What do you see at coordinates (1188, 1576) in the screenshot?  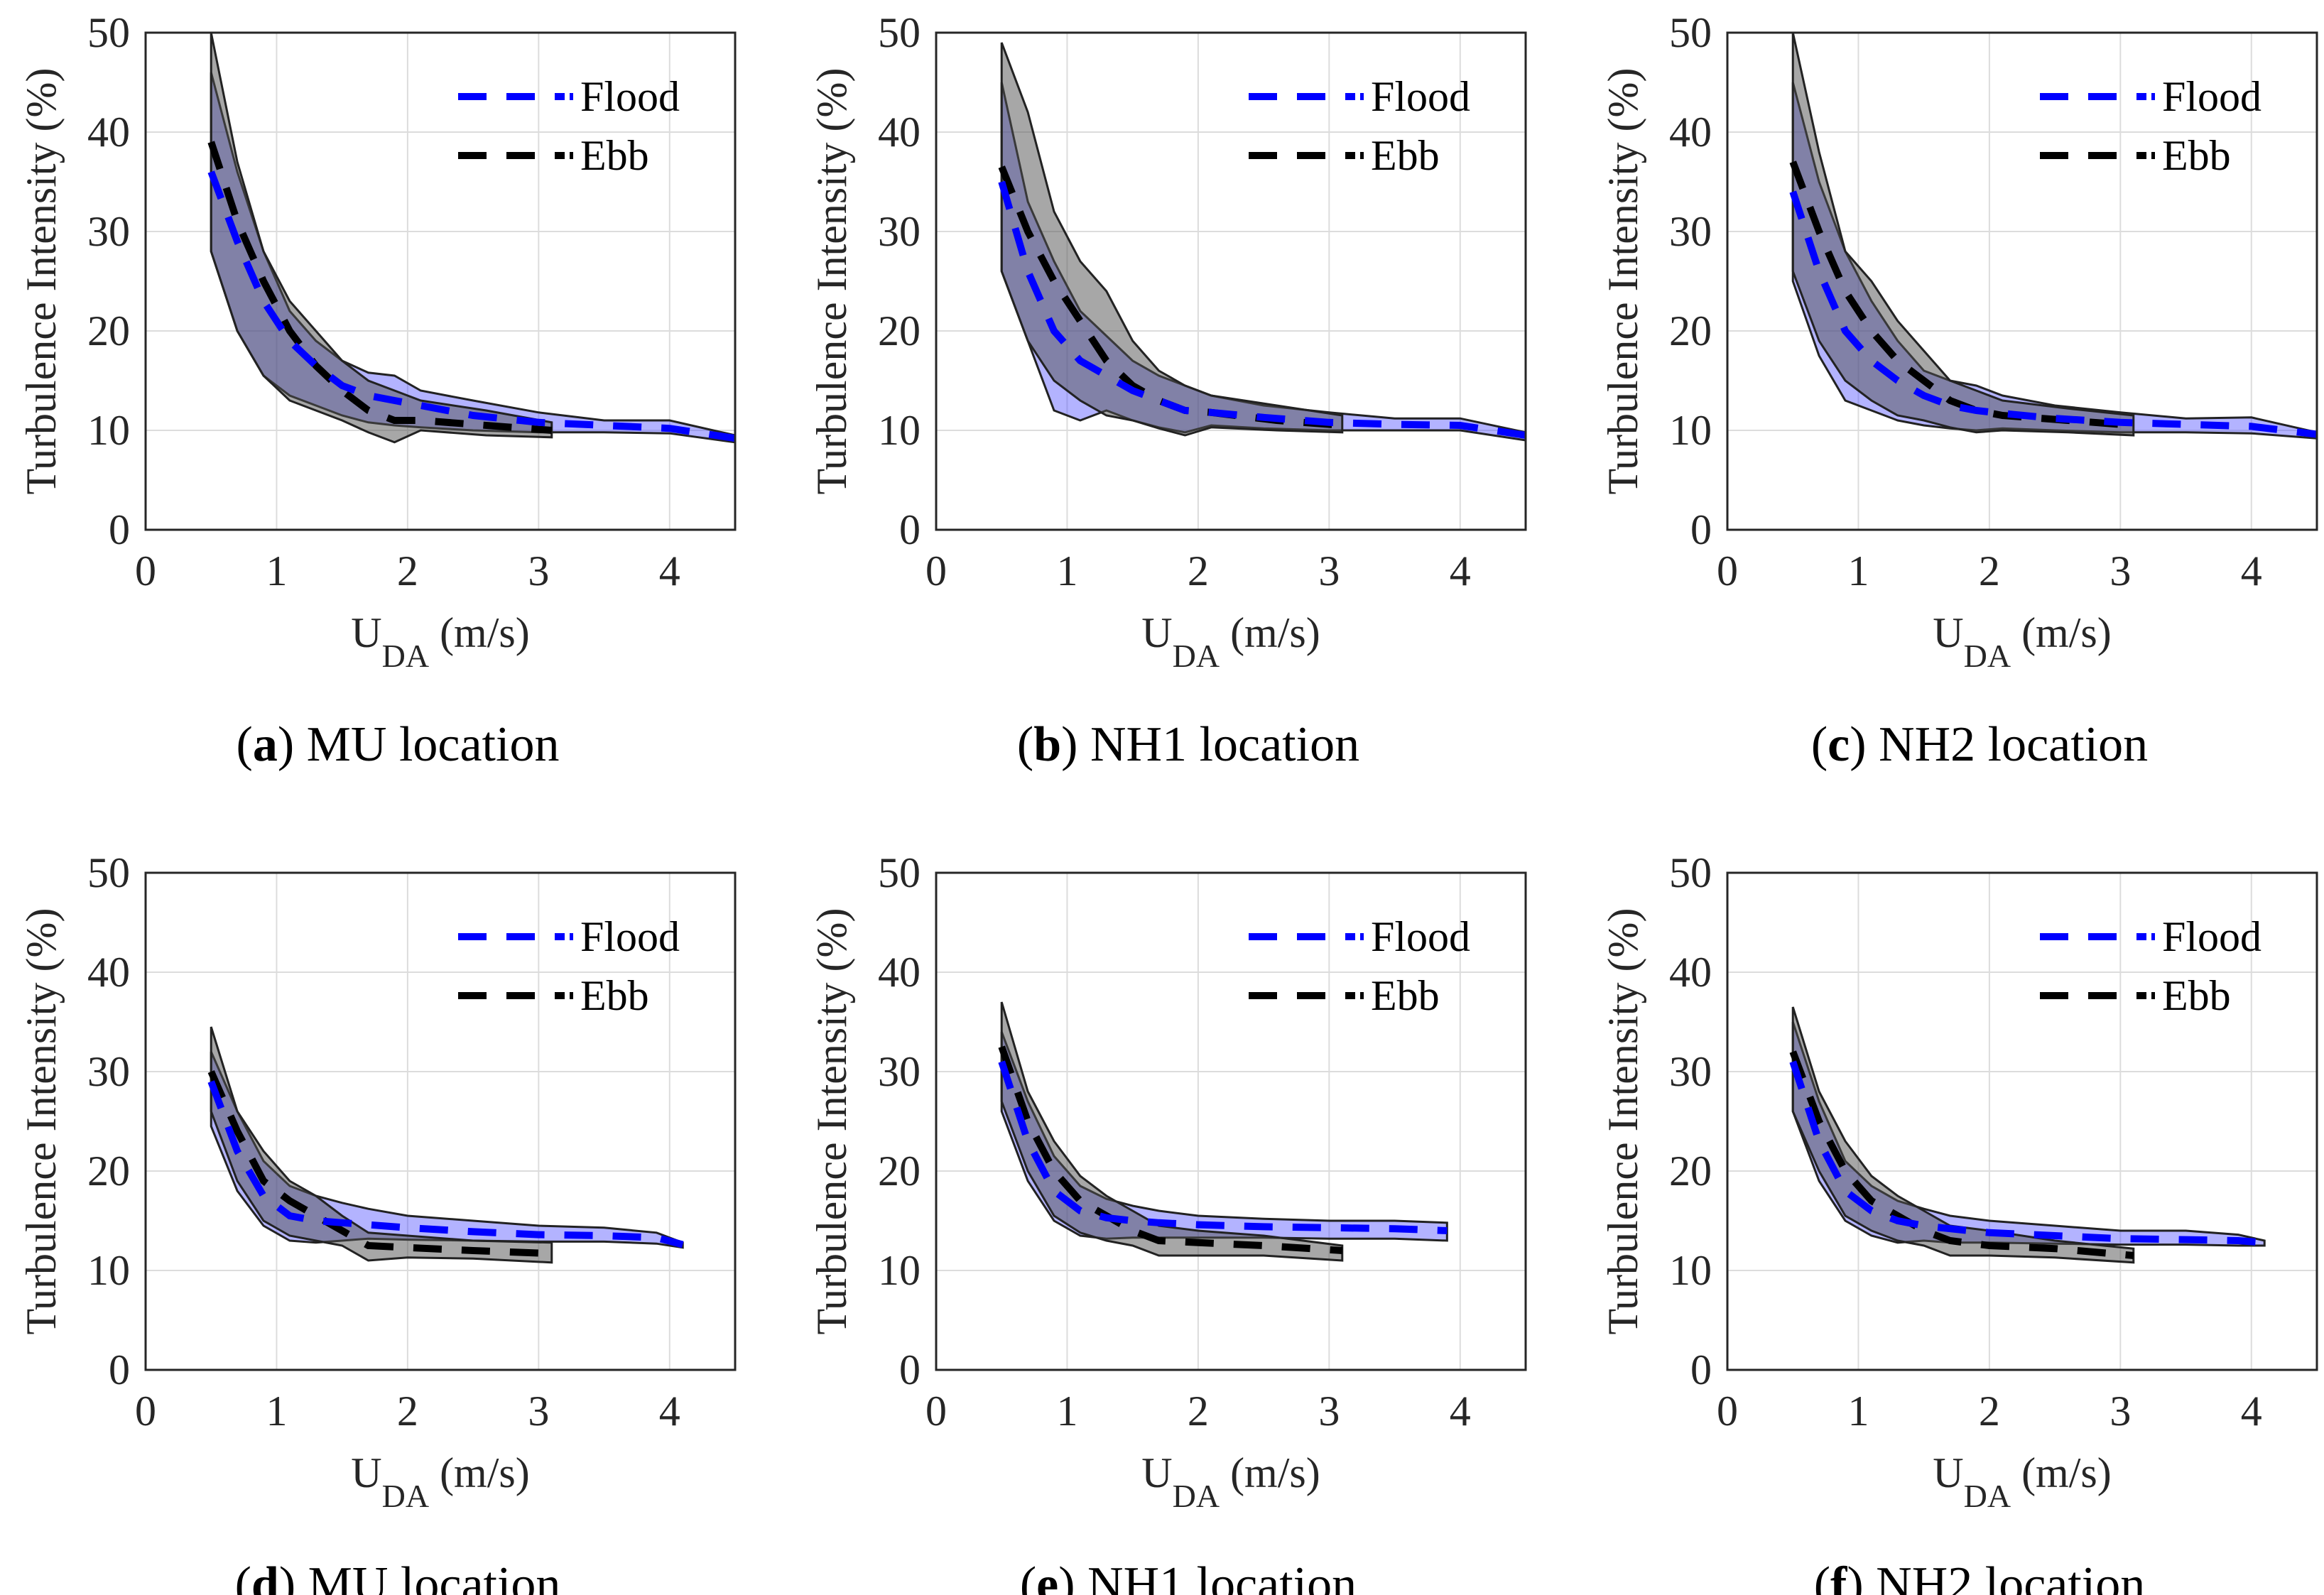 I see `panel-caption: (e) NH1 location` at bounding box center [1188, 1576].